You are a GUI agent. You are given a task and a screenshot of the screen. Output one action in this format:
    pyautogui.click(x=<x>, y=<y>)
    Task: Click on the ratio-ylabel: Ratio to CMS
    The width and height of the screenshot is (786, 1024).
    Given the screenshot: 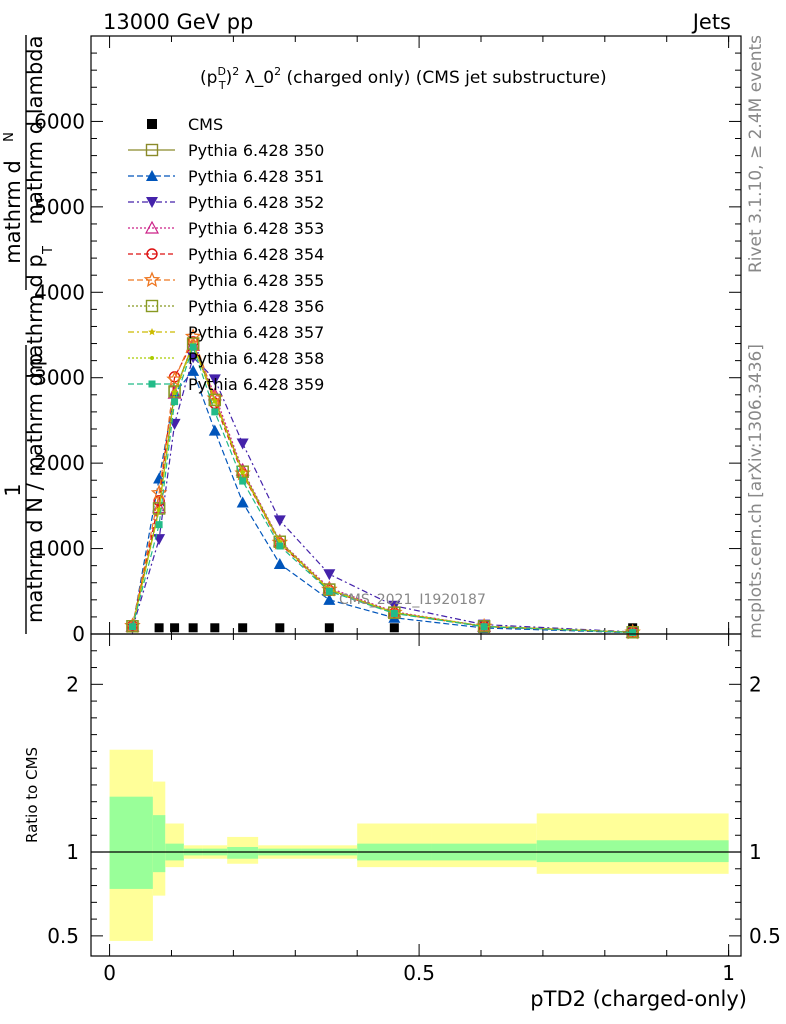 What is the action you would take?
    pyautogui.click(x=32, y=795)
    